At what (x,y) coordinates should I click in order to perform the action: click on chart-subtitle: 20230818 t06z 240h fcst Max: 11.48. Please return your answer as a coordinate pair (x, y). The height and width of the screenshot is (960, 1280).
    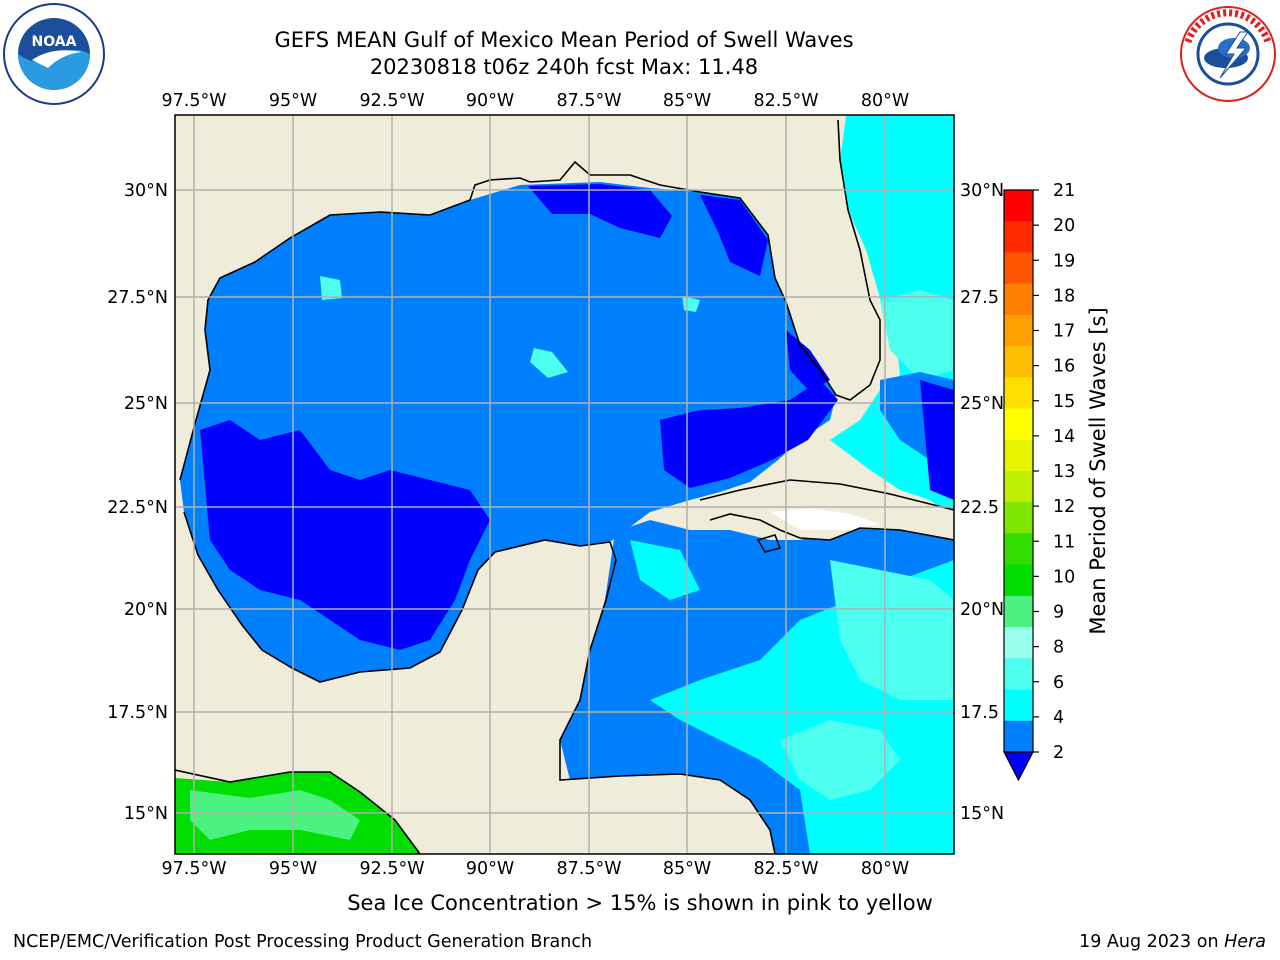
    Looking at the image, I should click on (564, 67).